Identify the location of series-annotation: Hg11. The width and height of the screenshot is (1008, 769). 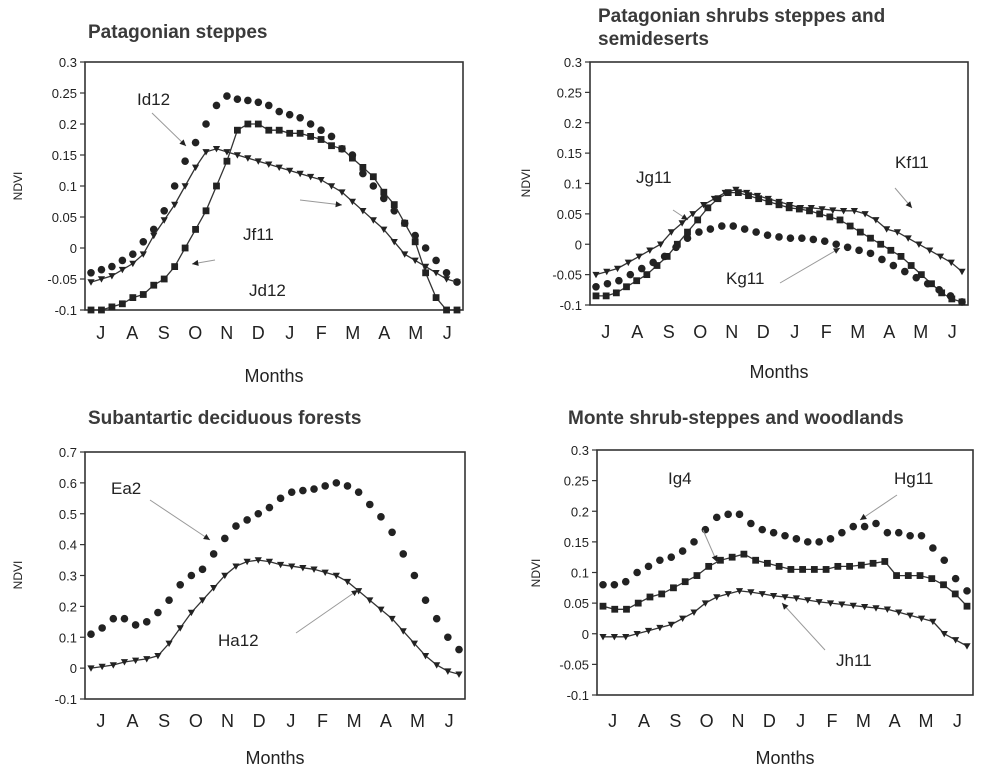
(913, 478).